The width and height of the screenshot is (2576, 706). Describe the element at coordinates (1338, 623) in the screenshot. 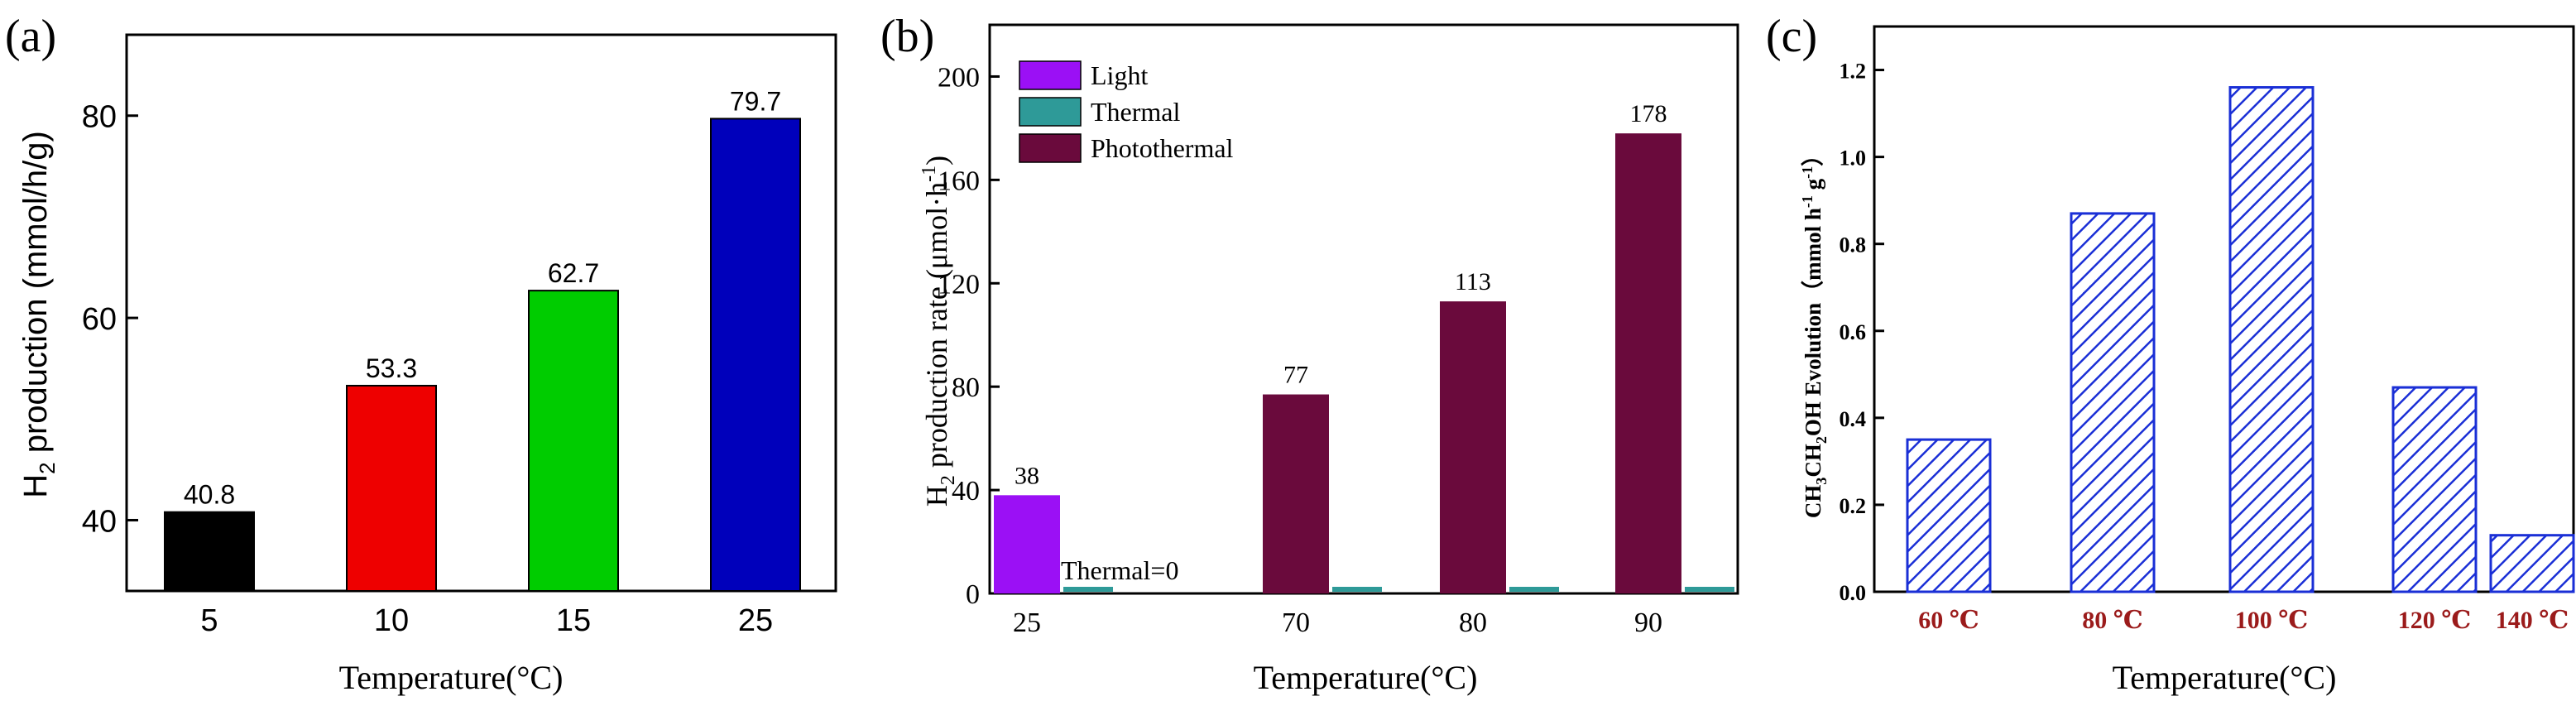

I see `x-axis-b: 25 70 80 90` at that location.